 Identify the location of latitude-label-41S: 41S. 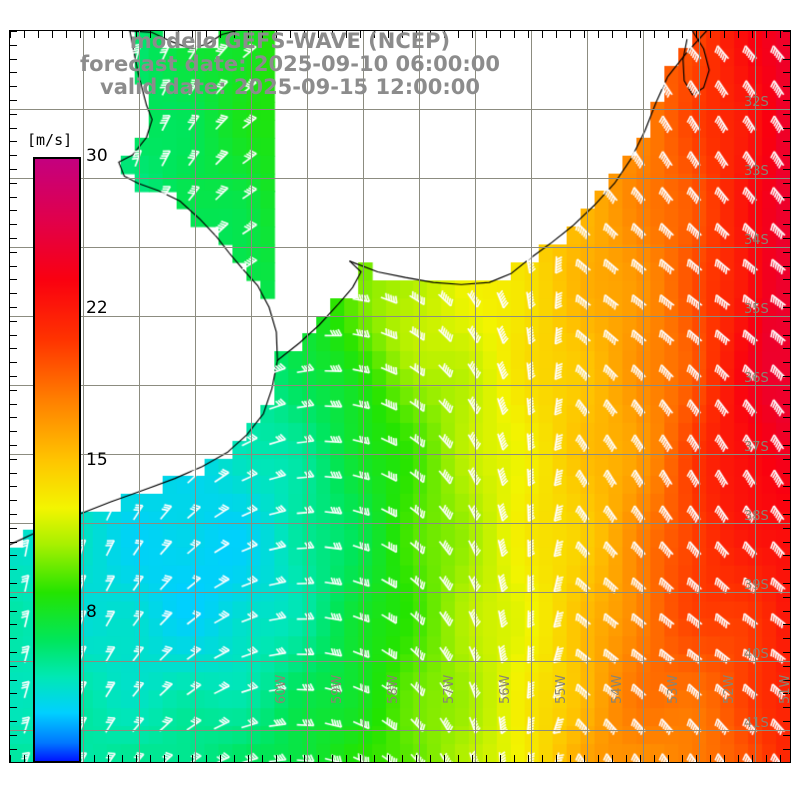
(756, 723).